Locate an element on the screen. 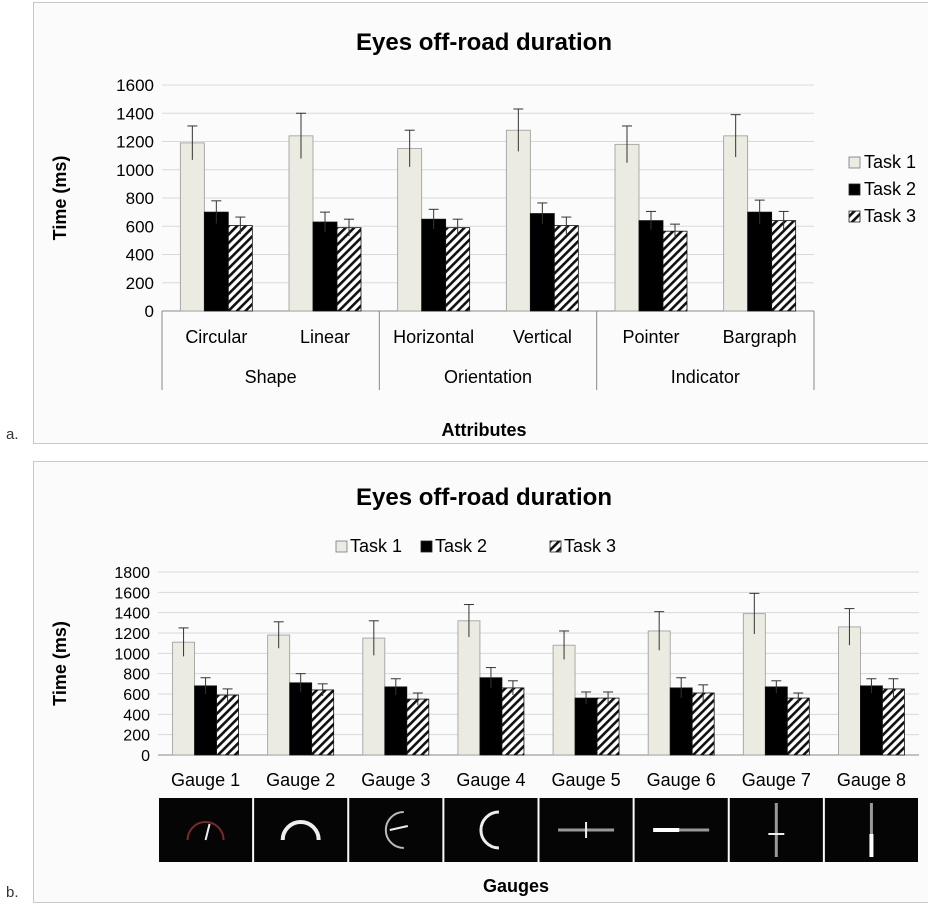 The width and height of the screenshot is (928, 907). y-tick-label: 1200 is located at coordinates (132, 634).